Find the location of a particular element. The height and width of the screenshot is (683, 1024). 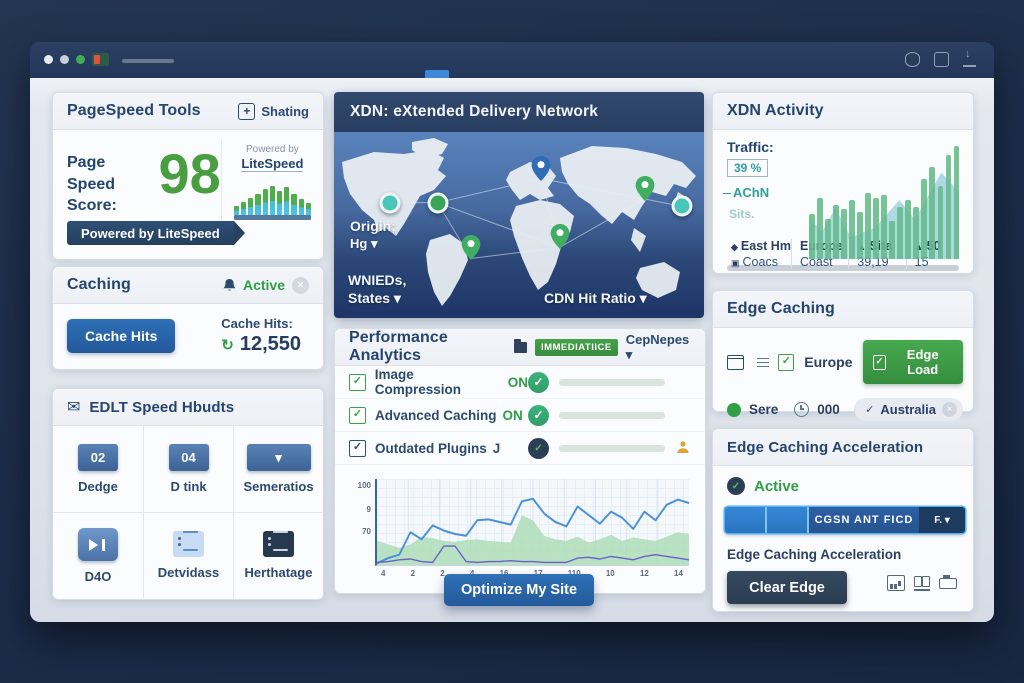

tool-dropdown-bar: ▾ is located at coordinates (278, 457).